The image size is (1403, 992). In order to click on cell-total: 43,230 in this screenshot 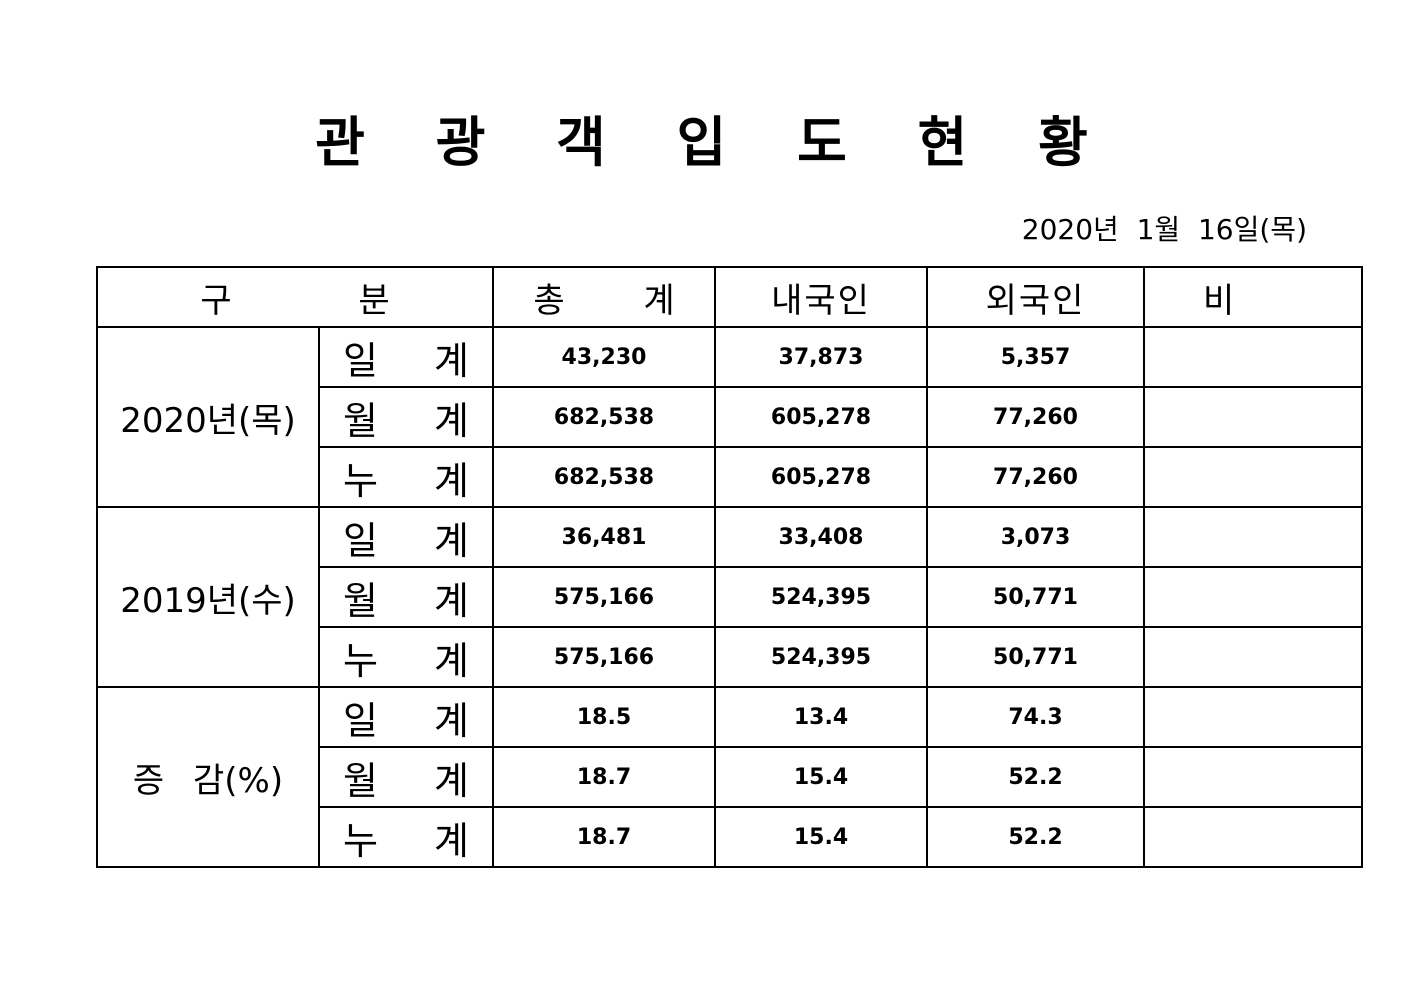, I will do `click(604, 357)`.